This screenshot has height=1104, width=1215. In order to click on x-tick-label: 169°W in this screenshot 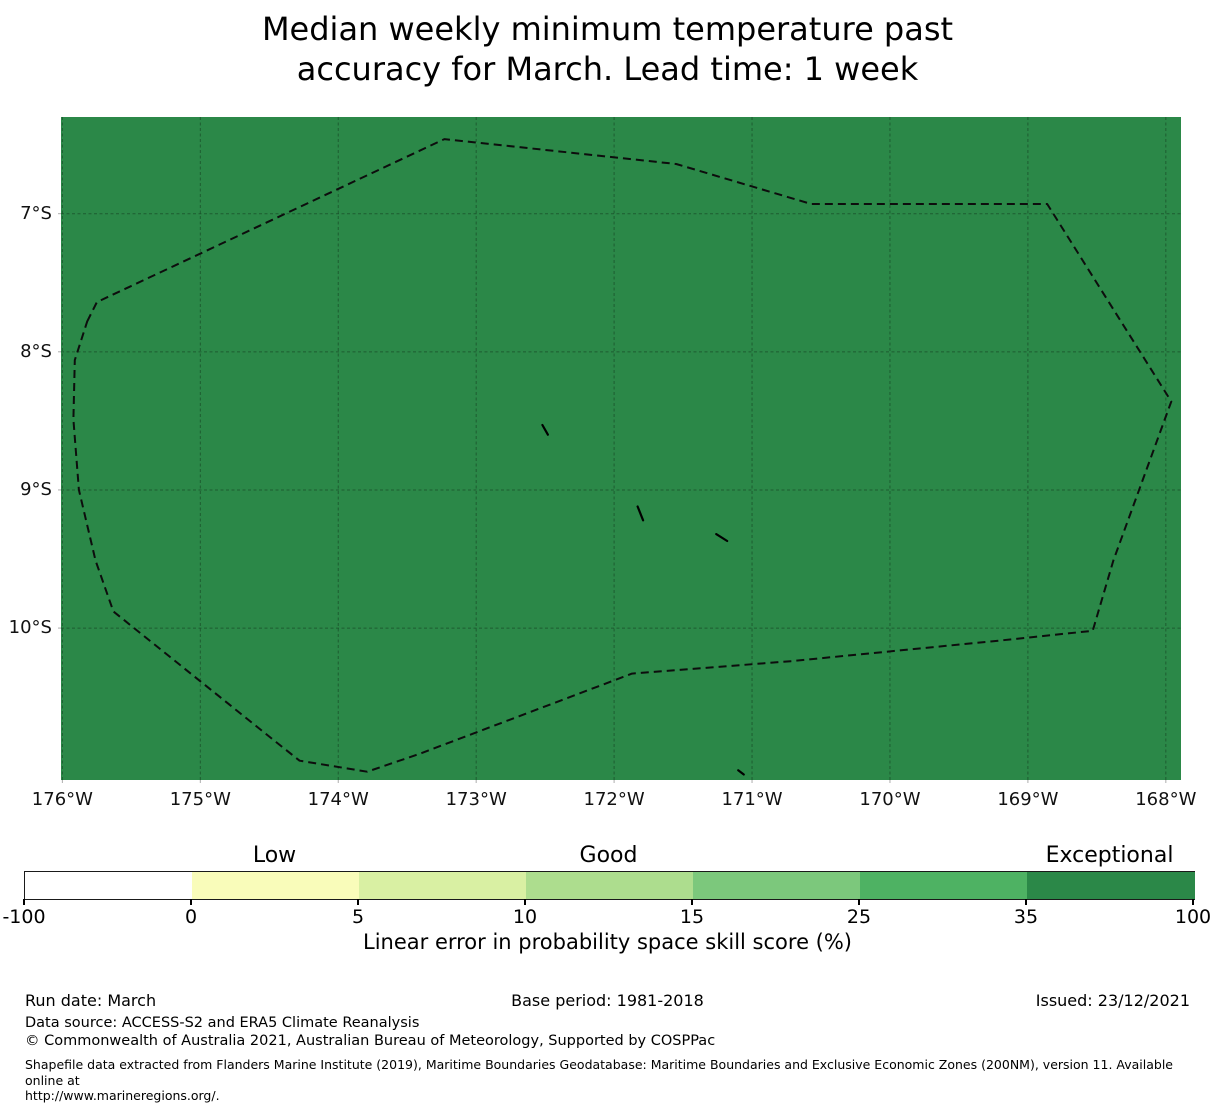, I will do `click(1028, 799)`.